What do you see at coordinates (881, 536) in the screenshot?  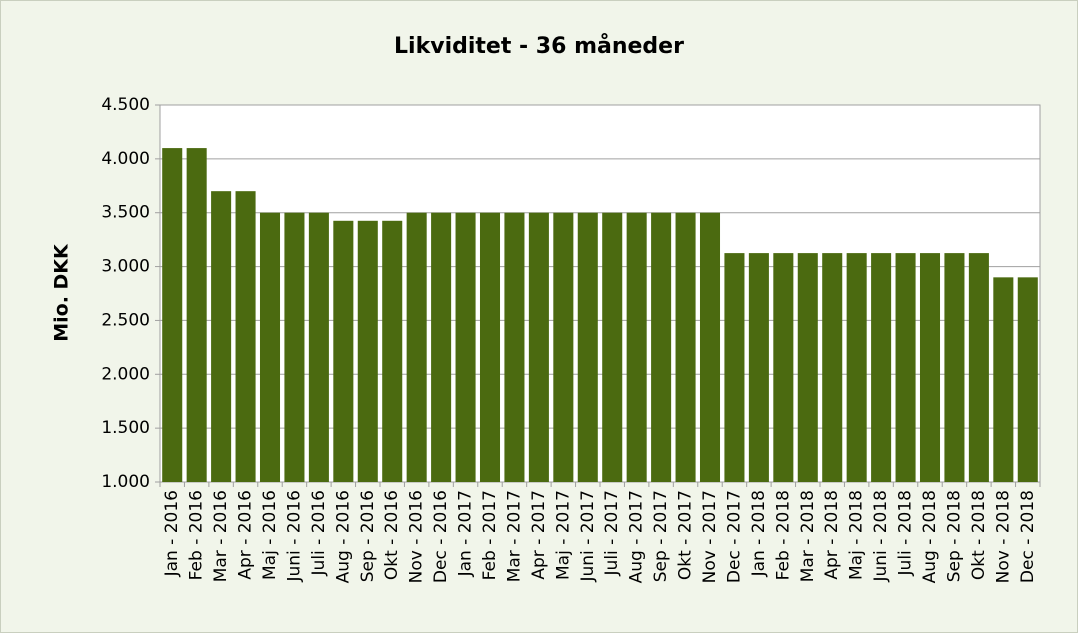 I see `x-tick-label: Juni - 2018` at bounding box center [881, 536].